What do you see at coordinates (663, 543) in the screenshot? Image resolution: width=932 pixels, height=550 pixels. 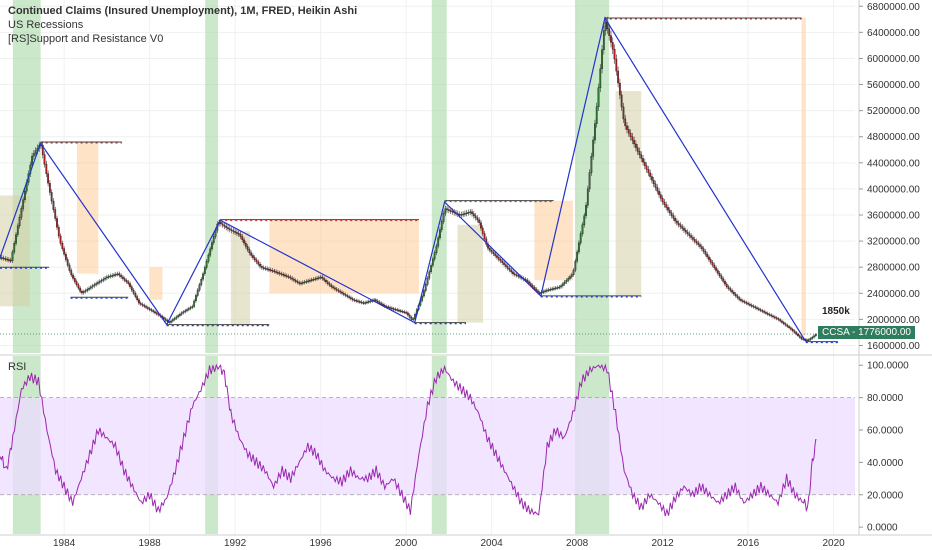 I see `time-tick-label: 2012` at bounding box center [663, 543].